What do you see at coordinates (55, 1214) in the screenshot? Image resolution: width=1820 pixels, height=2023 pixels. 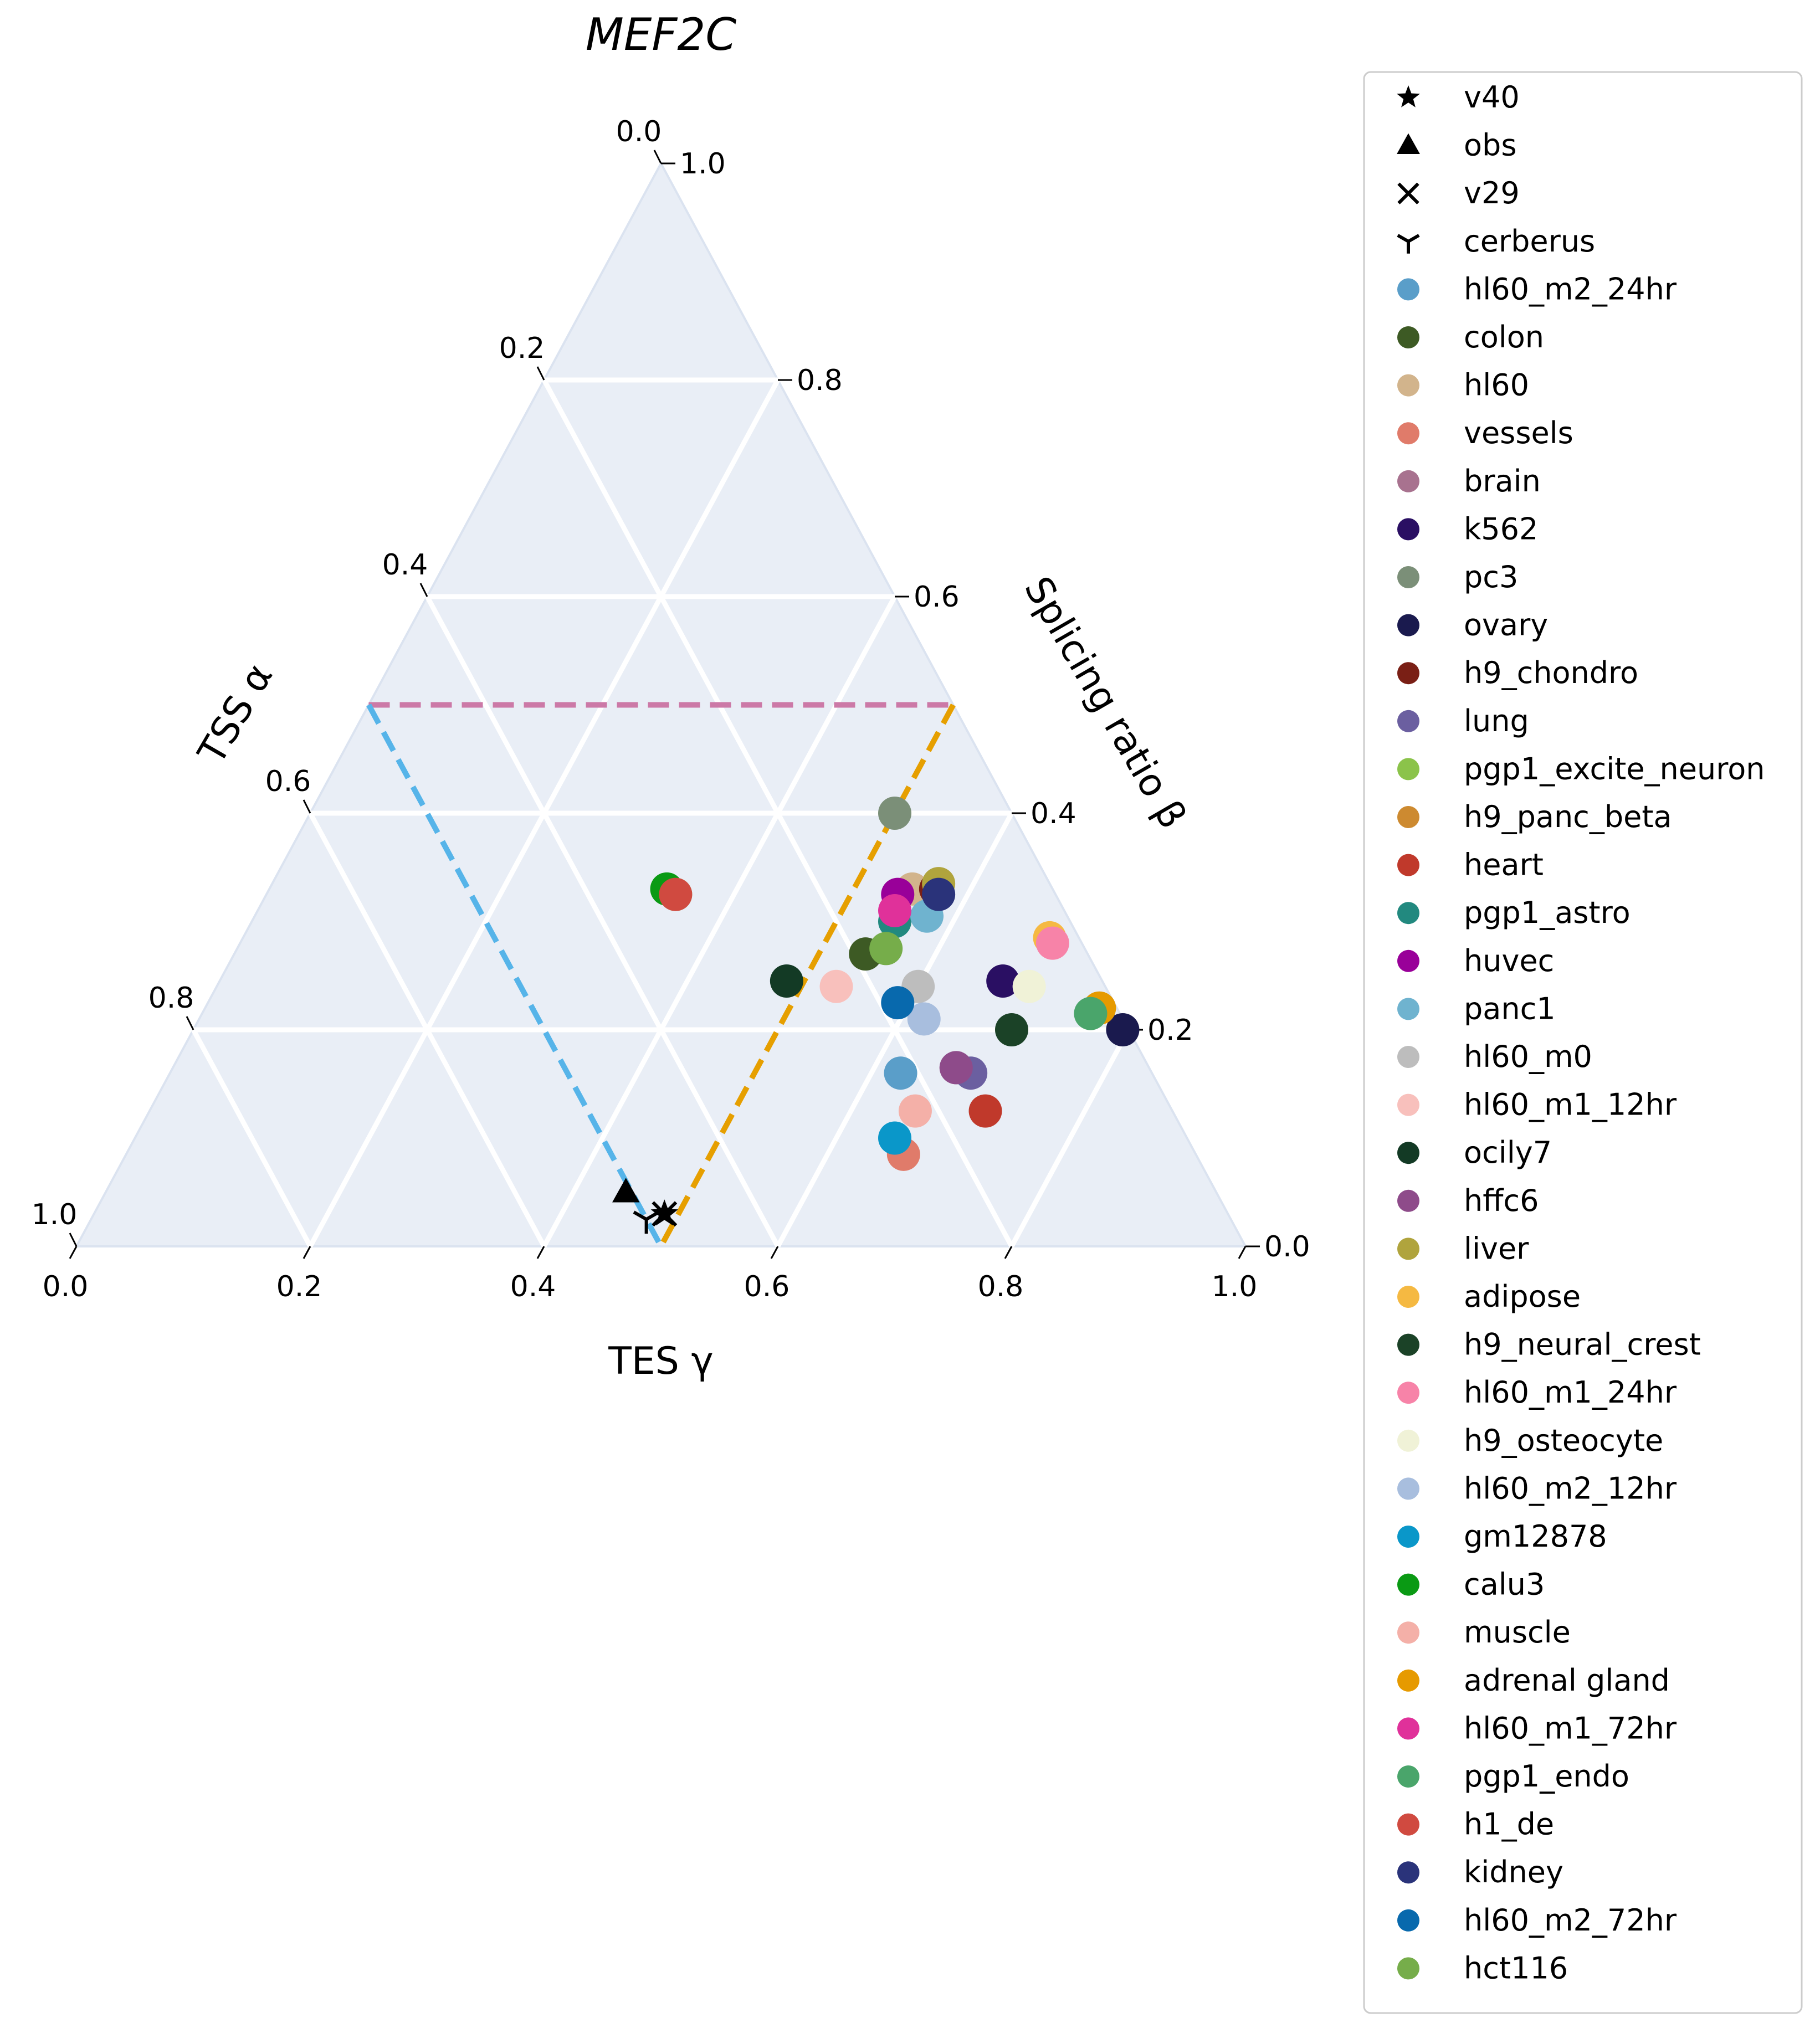 I see `left-axis-tick-label: 1.0` at bounding box center [55, 1214].